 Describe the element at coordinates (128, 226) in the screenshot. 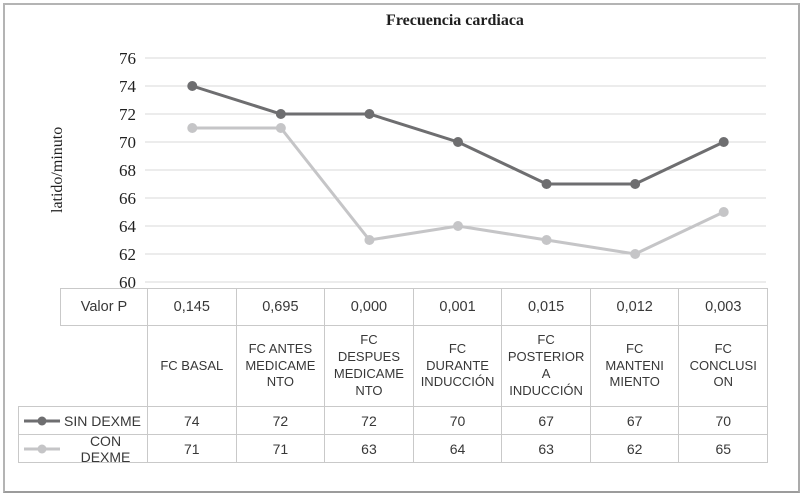

I see `svg-text: 64` at that location.